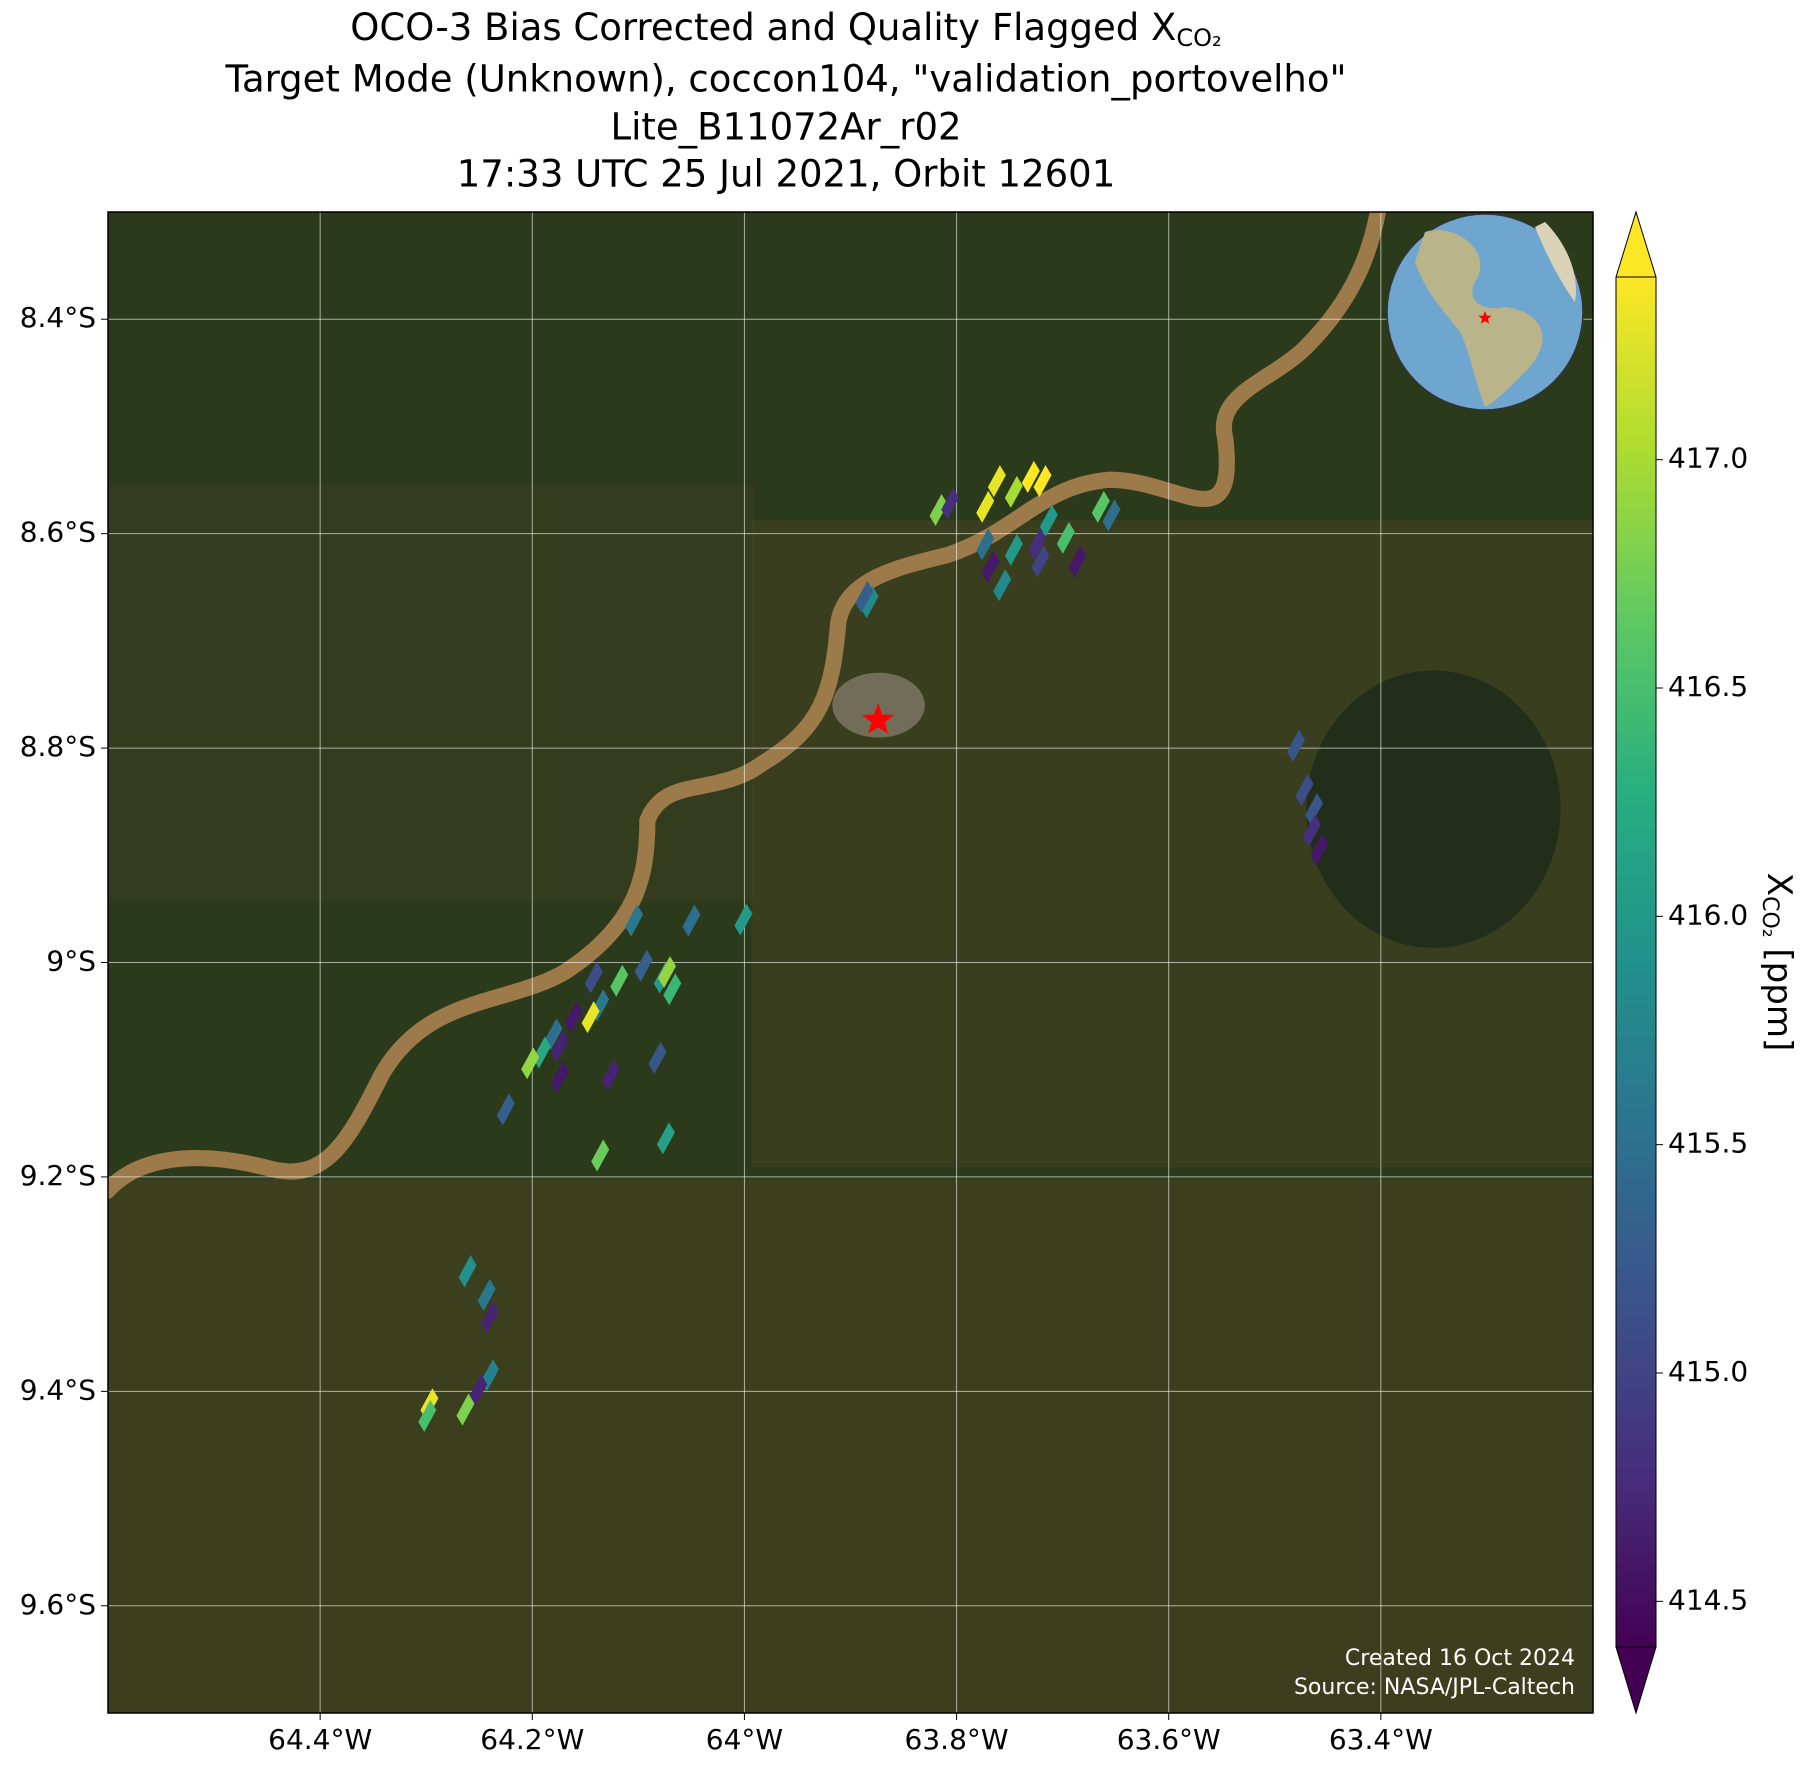  What do you see at coordinates (1780, 884) in the screenshot?
I see `colorbar-label-main: X` at bounding box center [1780, 884].